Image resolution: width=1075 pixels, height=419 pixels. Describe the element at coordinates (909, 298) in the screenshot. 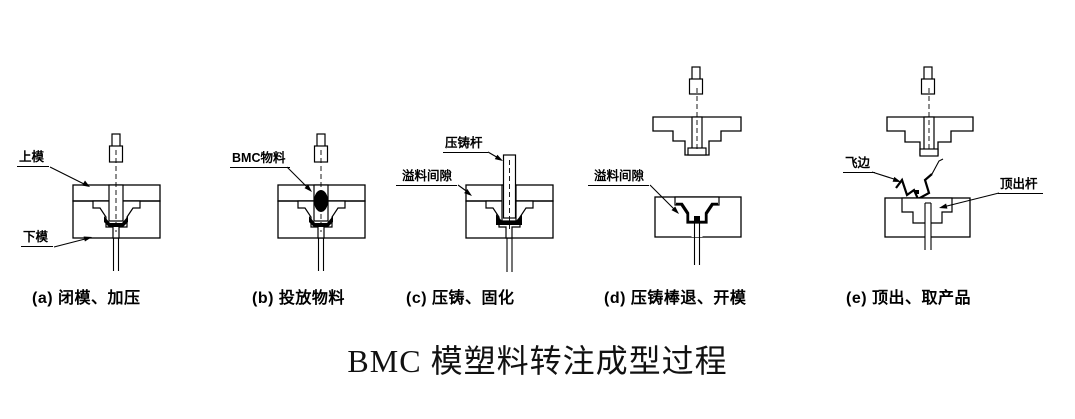

I see `caption-stage-e: (e) 顶出、取产品` at that location.